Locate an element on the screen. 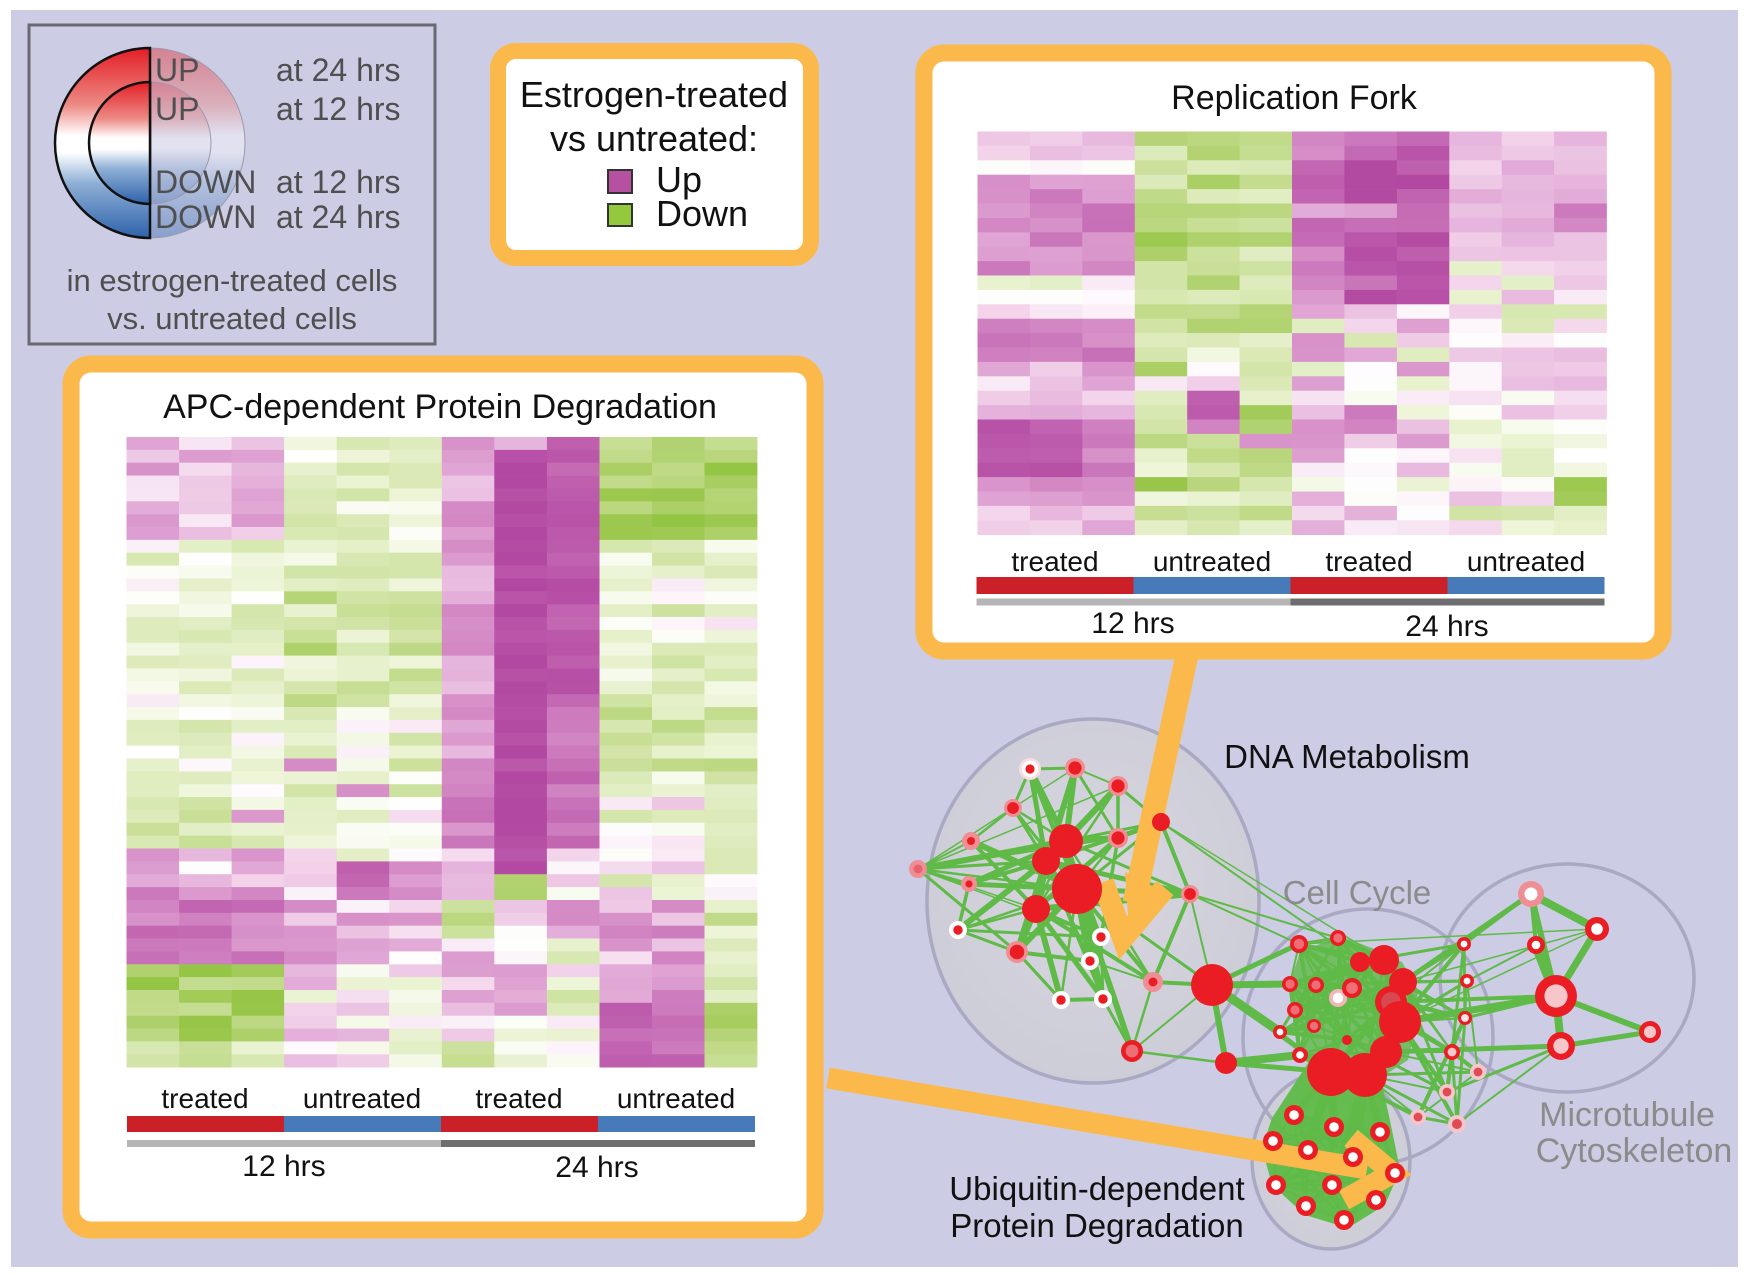 The width and height of the screenshot is (1750, 1279). svg-text: vs. untreated cells is located at coordinates (232, 318).